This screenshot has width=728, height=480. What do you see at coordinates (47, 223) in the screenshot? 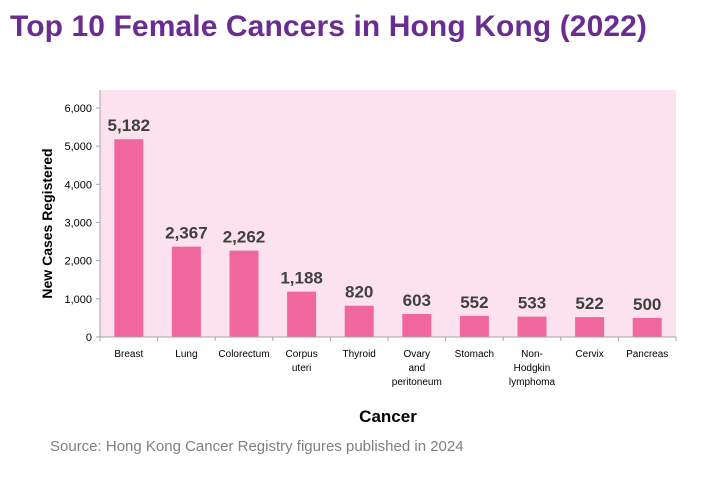
I see `y-axis-title: New Cases Registered` at bounding box center [47, 223].